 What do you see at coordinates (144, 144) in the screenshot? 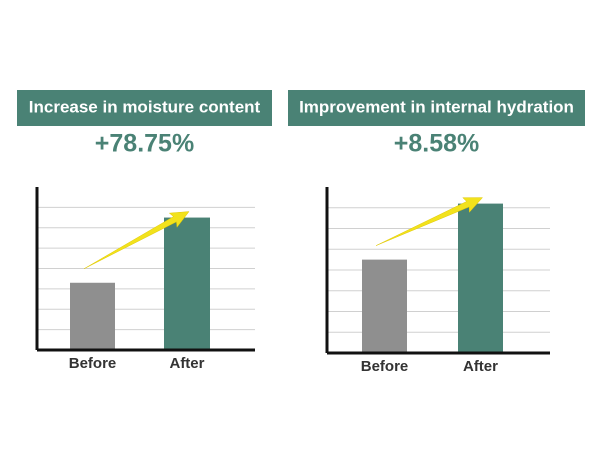
I see `chart-subtitle: +78.75%` at bounding box center [144, 144].